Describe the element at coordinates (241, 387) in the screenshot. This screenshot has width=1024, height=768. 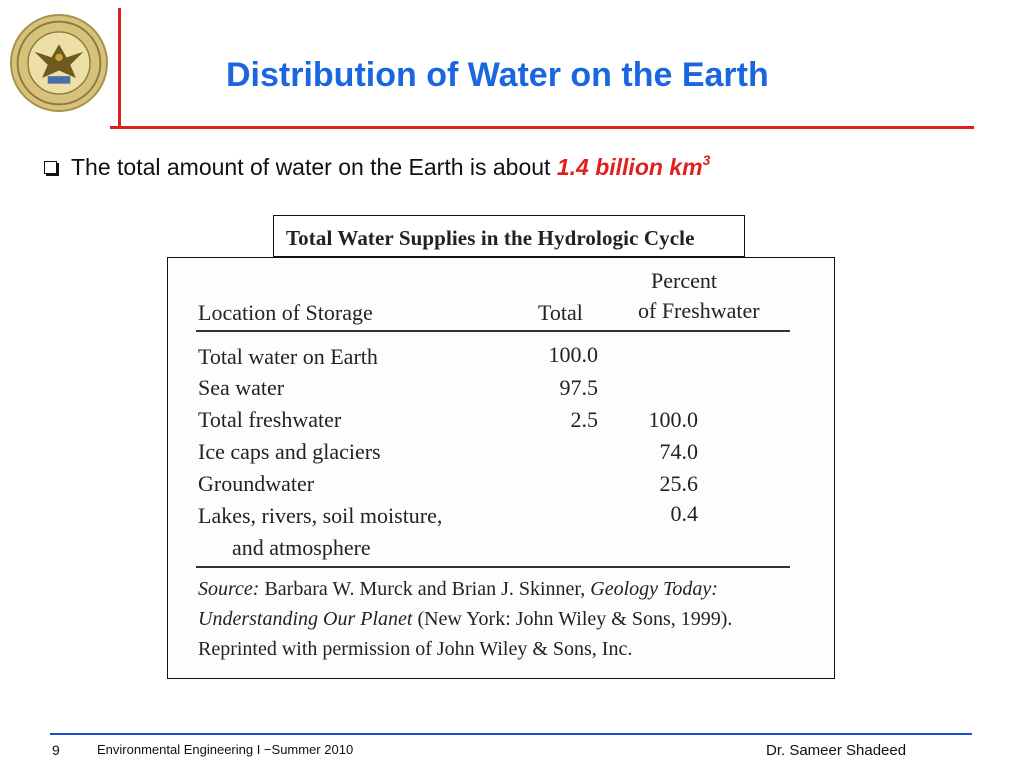
I see `row-location: Sea water` at that location.